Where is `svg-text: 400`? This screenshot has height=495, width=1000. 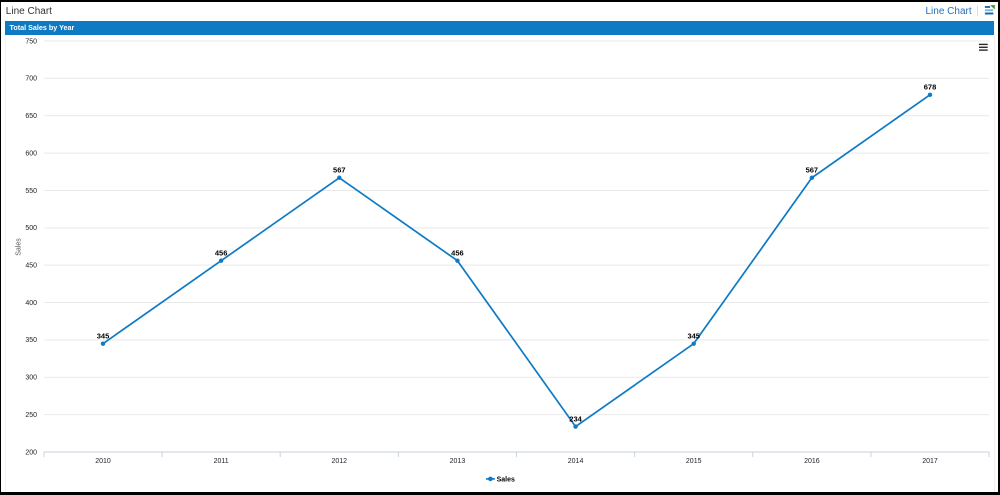 svg-text: 400 is located at coordinates (31, 303).